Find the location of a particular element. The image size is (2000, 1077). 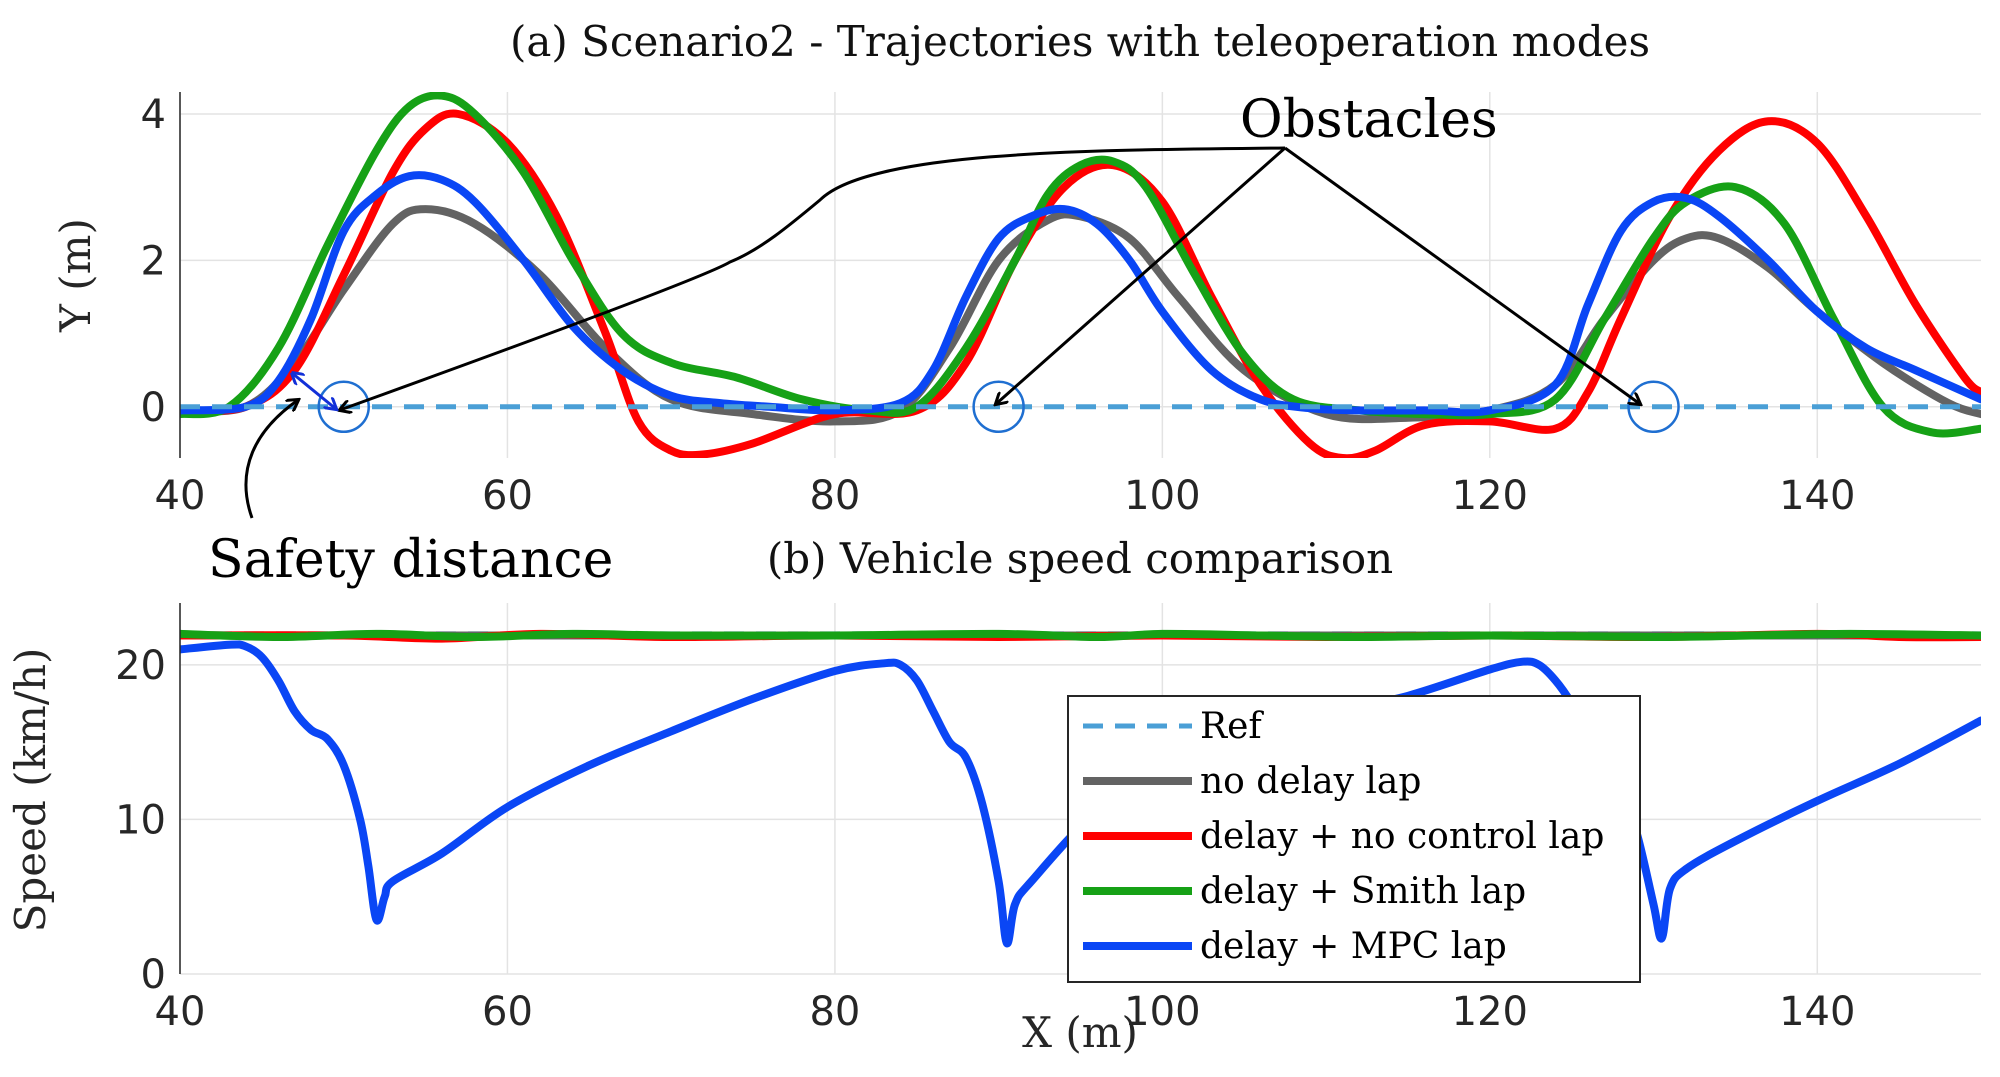

x-ticks-a: 40 60 80 100 120 140 is located at coordinates (1005, 496).